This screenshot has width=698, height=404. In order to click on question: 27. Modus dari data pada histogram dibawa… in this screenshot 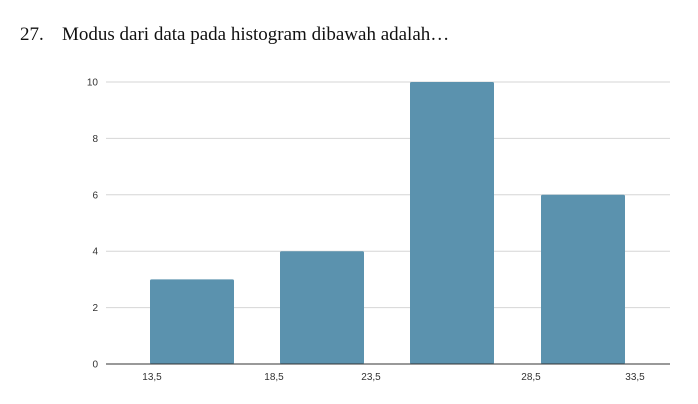, I will do `click(234, 35)`.